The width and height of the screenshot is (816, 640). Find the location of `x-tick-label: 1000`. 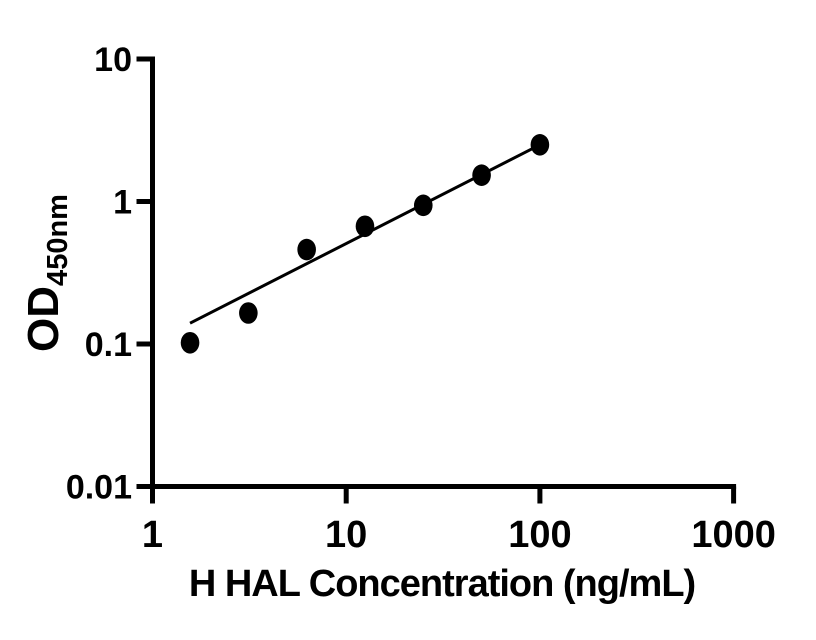

x-tick-label: 1000 is located at coordinates (733, 535).